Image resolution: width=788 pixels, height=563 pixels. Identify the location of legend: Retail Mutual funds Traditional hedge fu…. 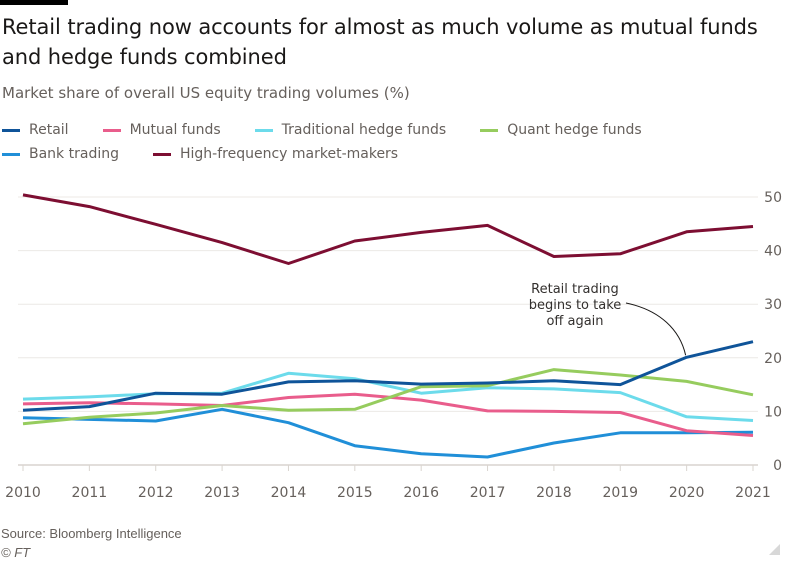
(392, 142).